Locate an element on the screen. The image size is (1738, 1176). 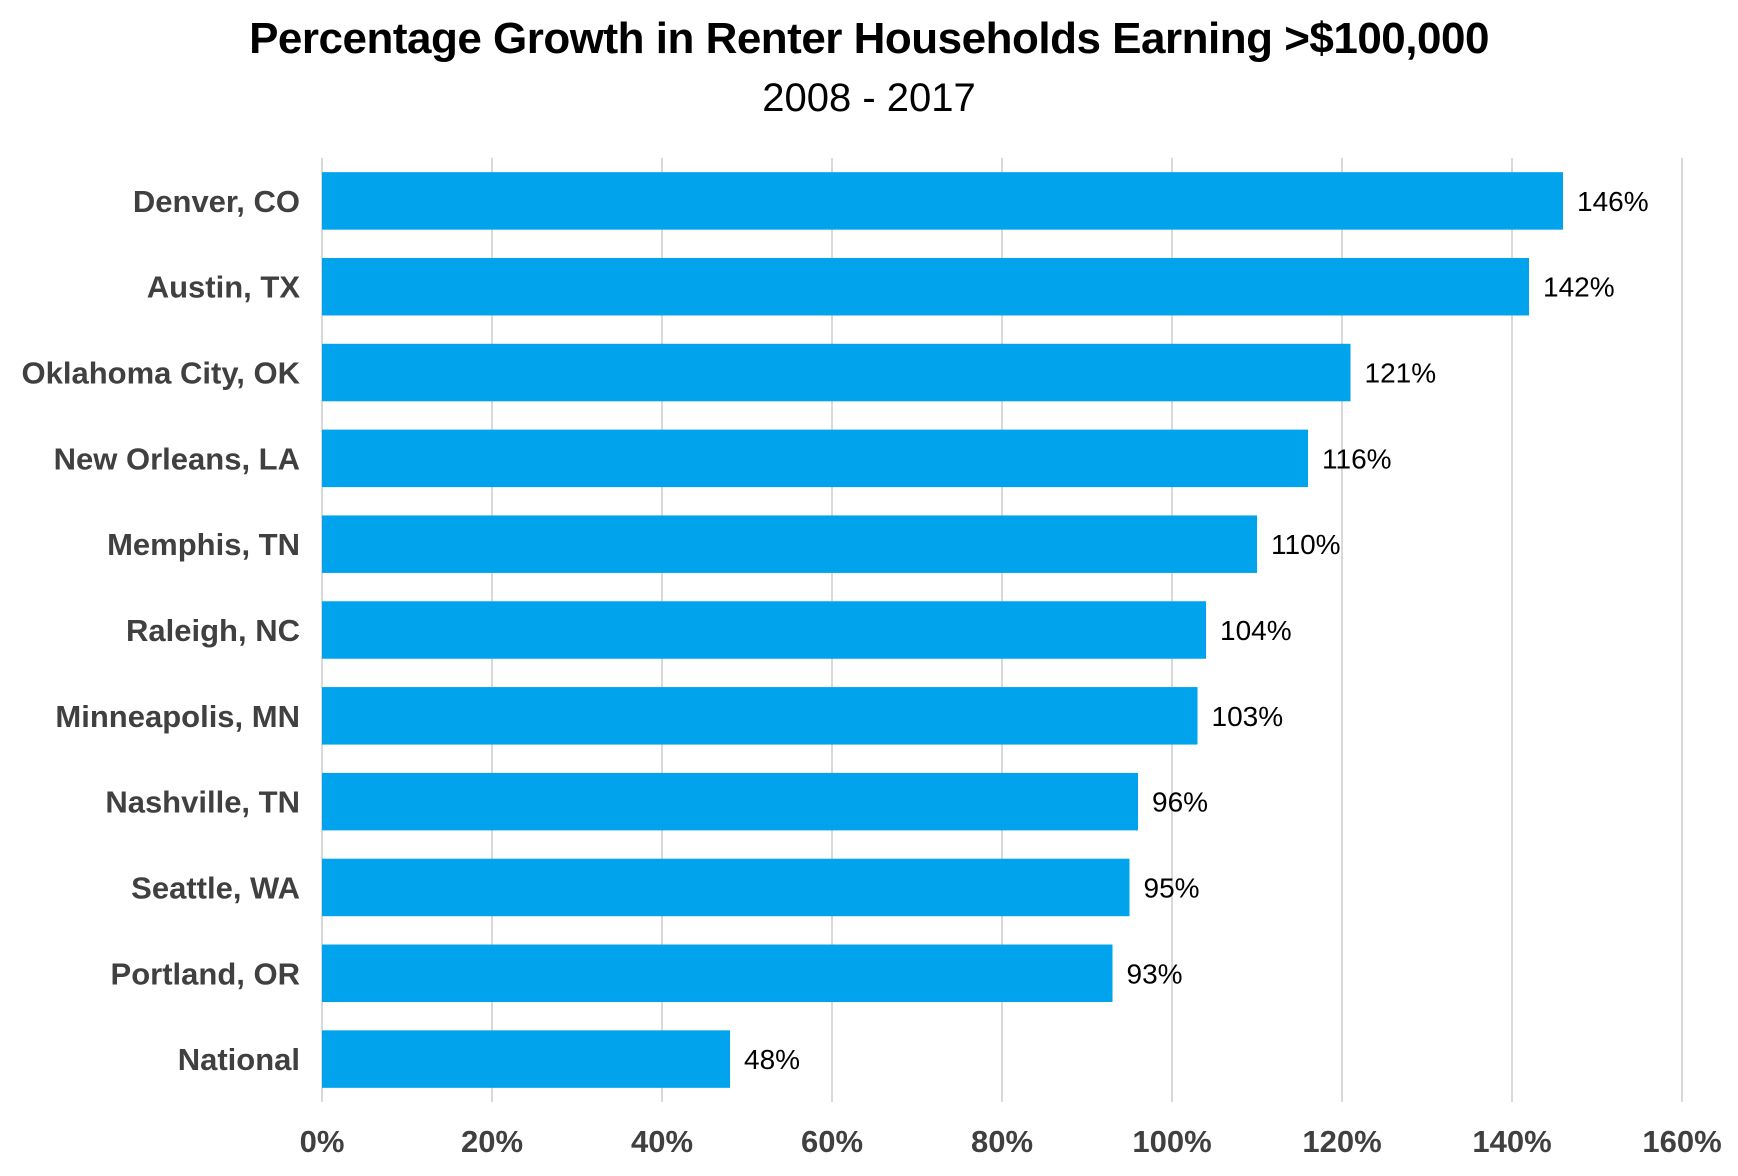
category-label-6: Minneapolis, MN is located at coordinates (177, 716).